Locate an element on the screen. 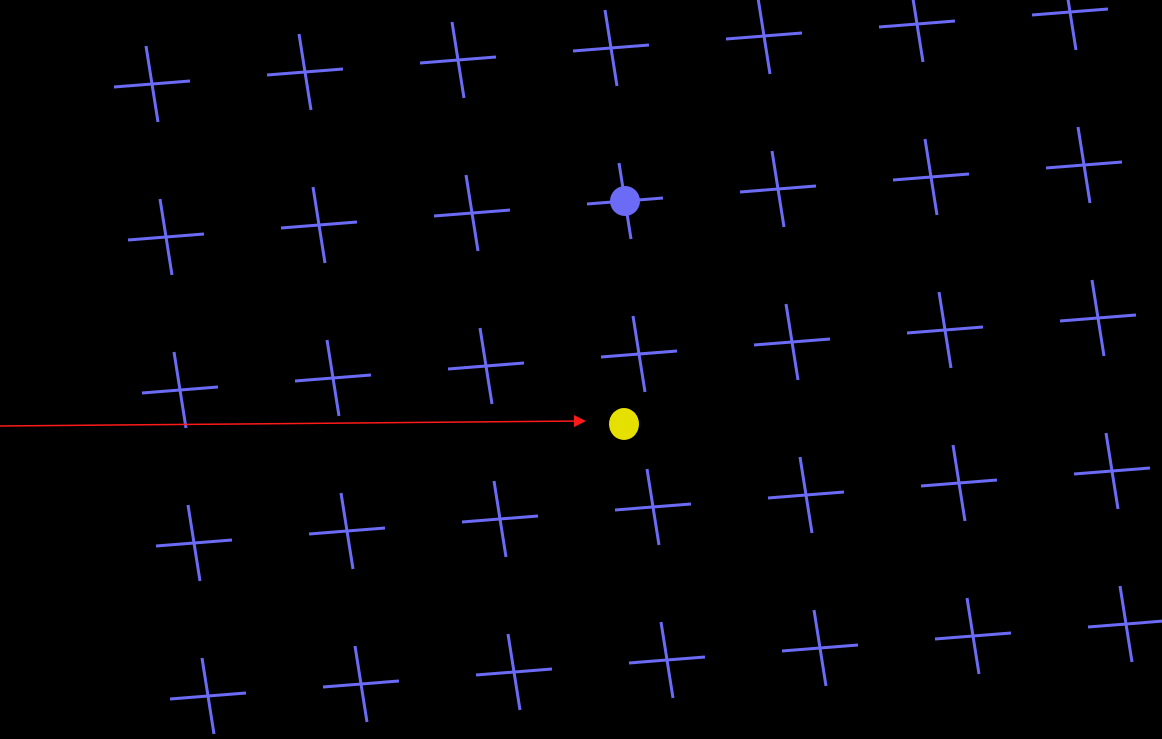 This screenshot has width=1162, height=739. highlighted-crosshair is located at coordinates (625, 201).